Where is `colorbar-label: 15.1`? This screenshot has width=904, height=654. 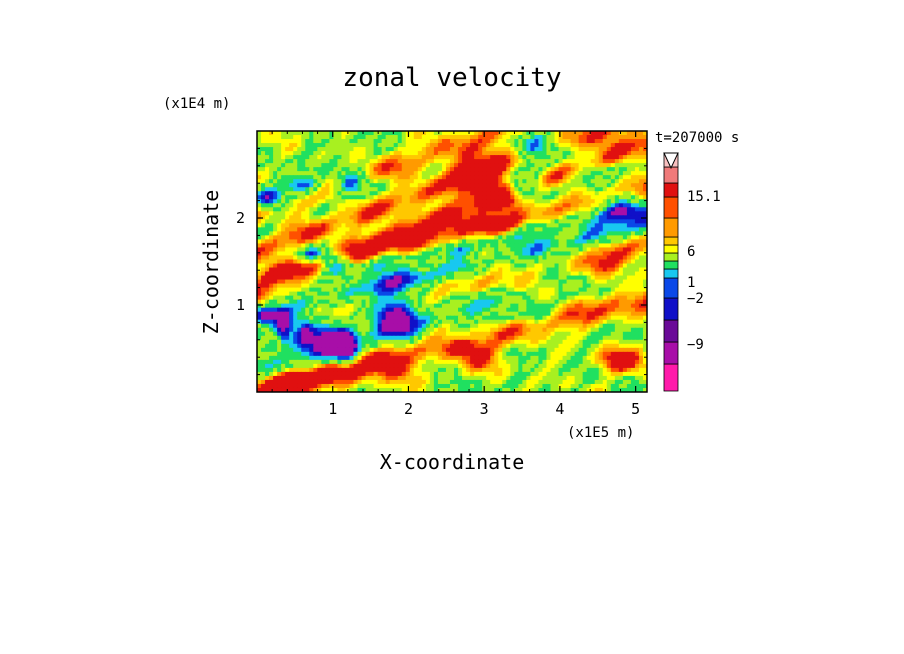
colorbar-label: 15.1 is located at coordinates (704, 197).